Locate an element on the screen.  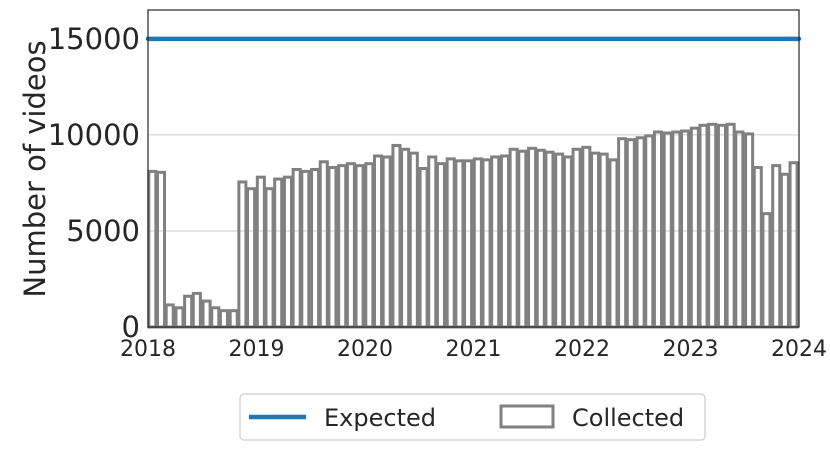
x-tick-label: 2018 is located at coordinates (148, 349).